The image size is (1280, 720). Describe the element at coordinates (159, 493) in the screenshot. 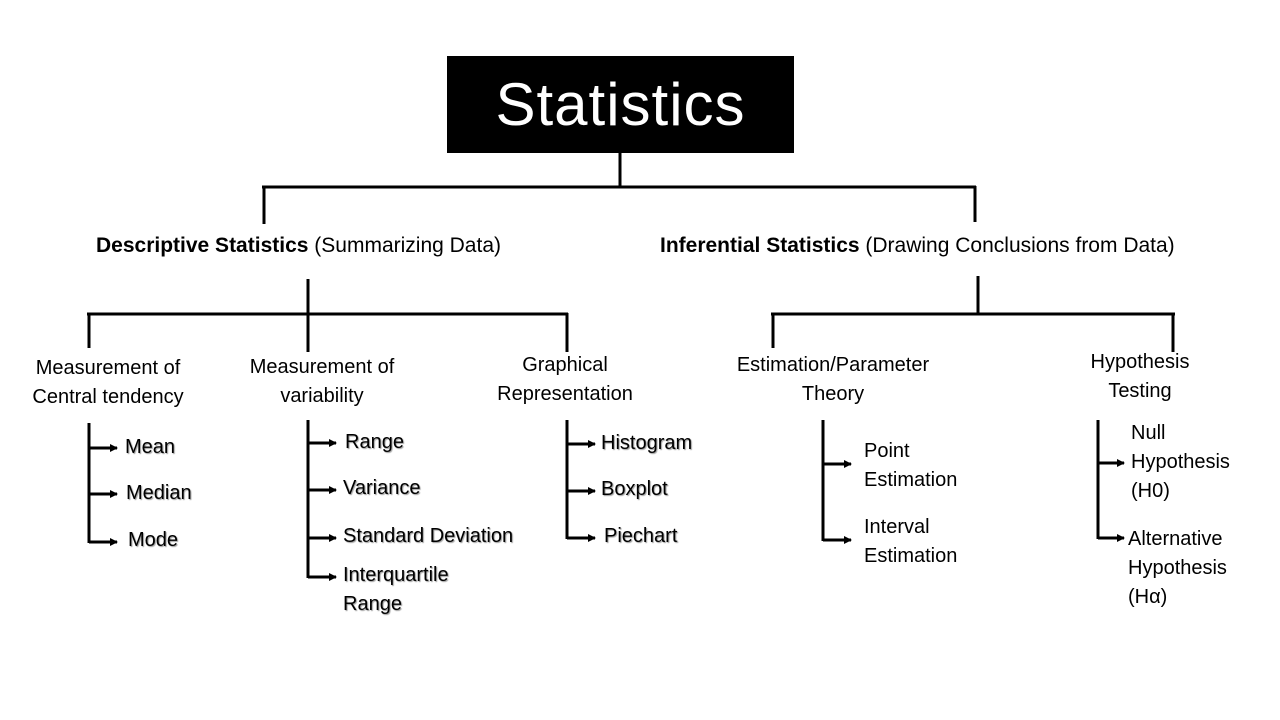

I see `item-median: Median` at that location.